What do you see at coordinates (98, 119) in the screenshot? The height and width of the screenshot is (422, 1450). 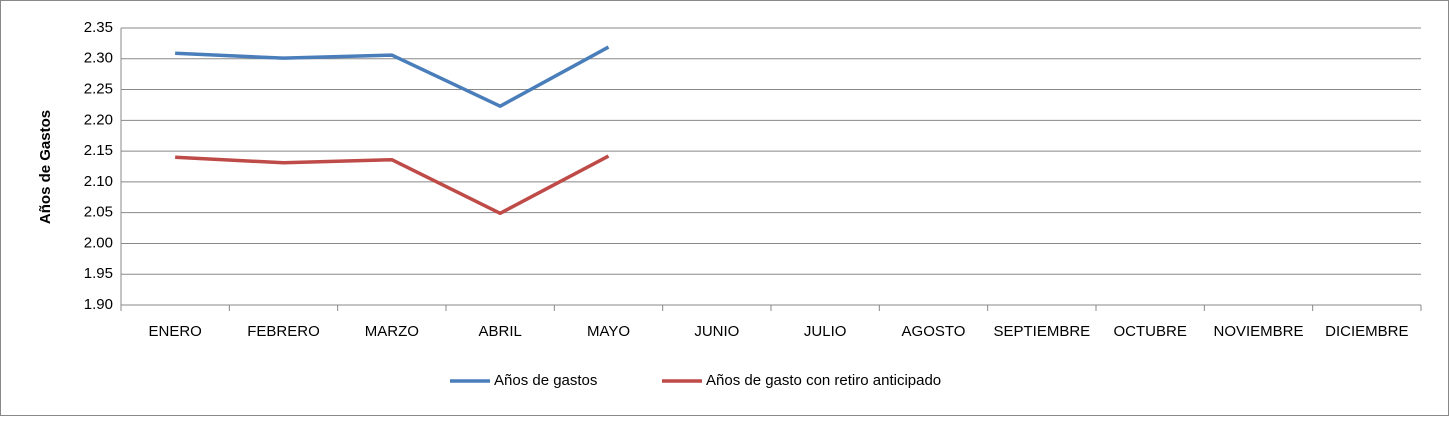 I see `y-tick-label: 2.20` at bounding box center [98, 119].